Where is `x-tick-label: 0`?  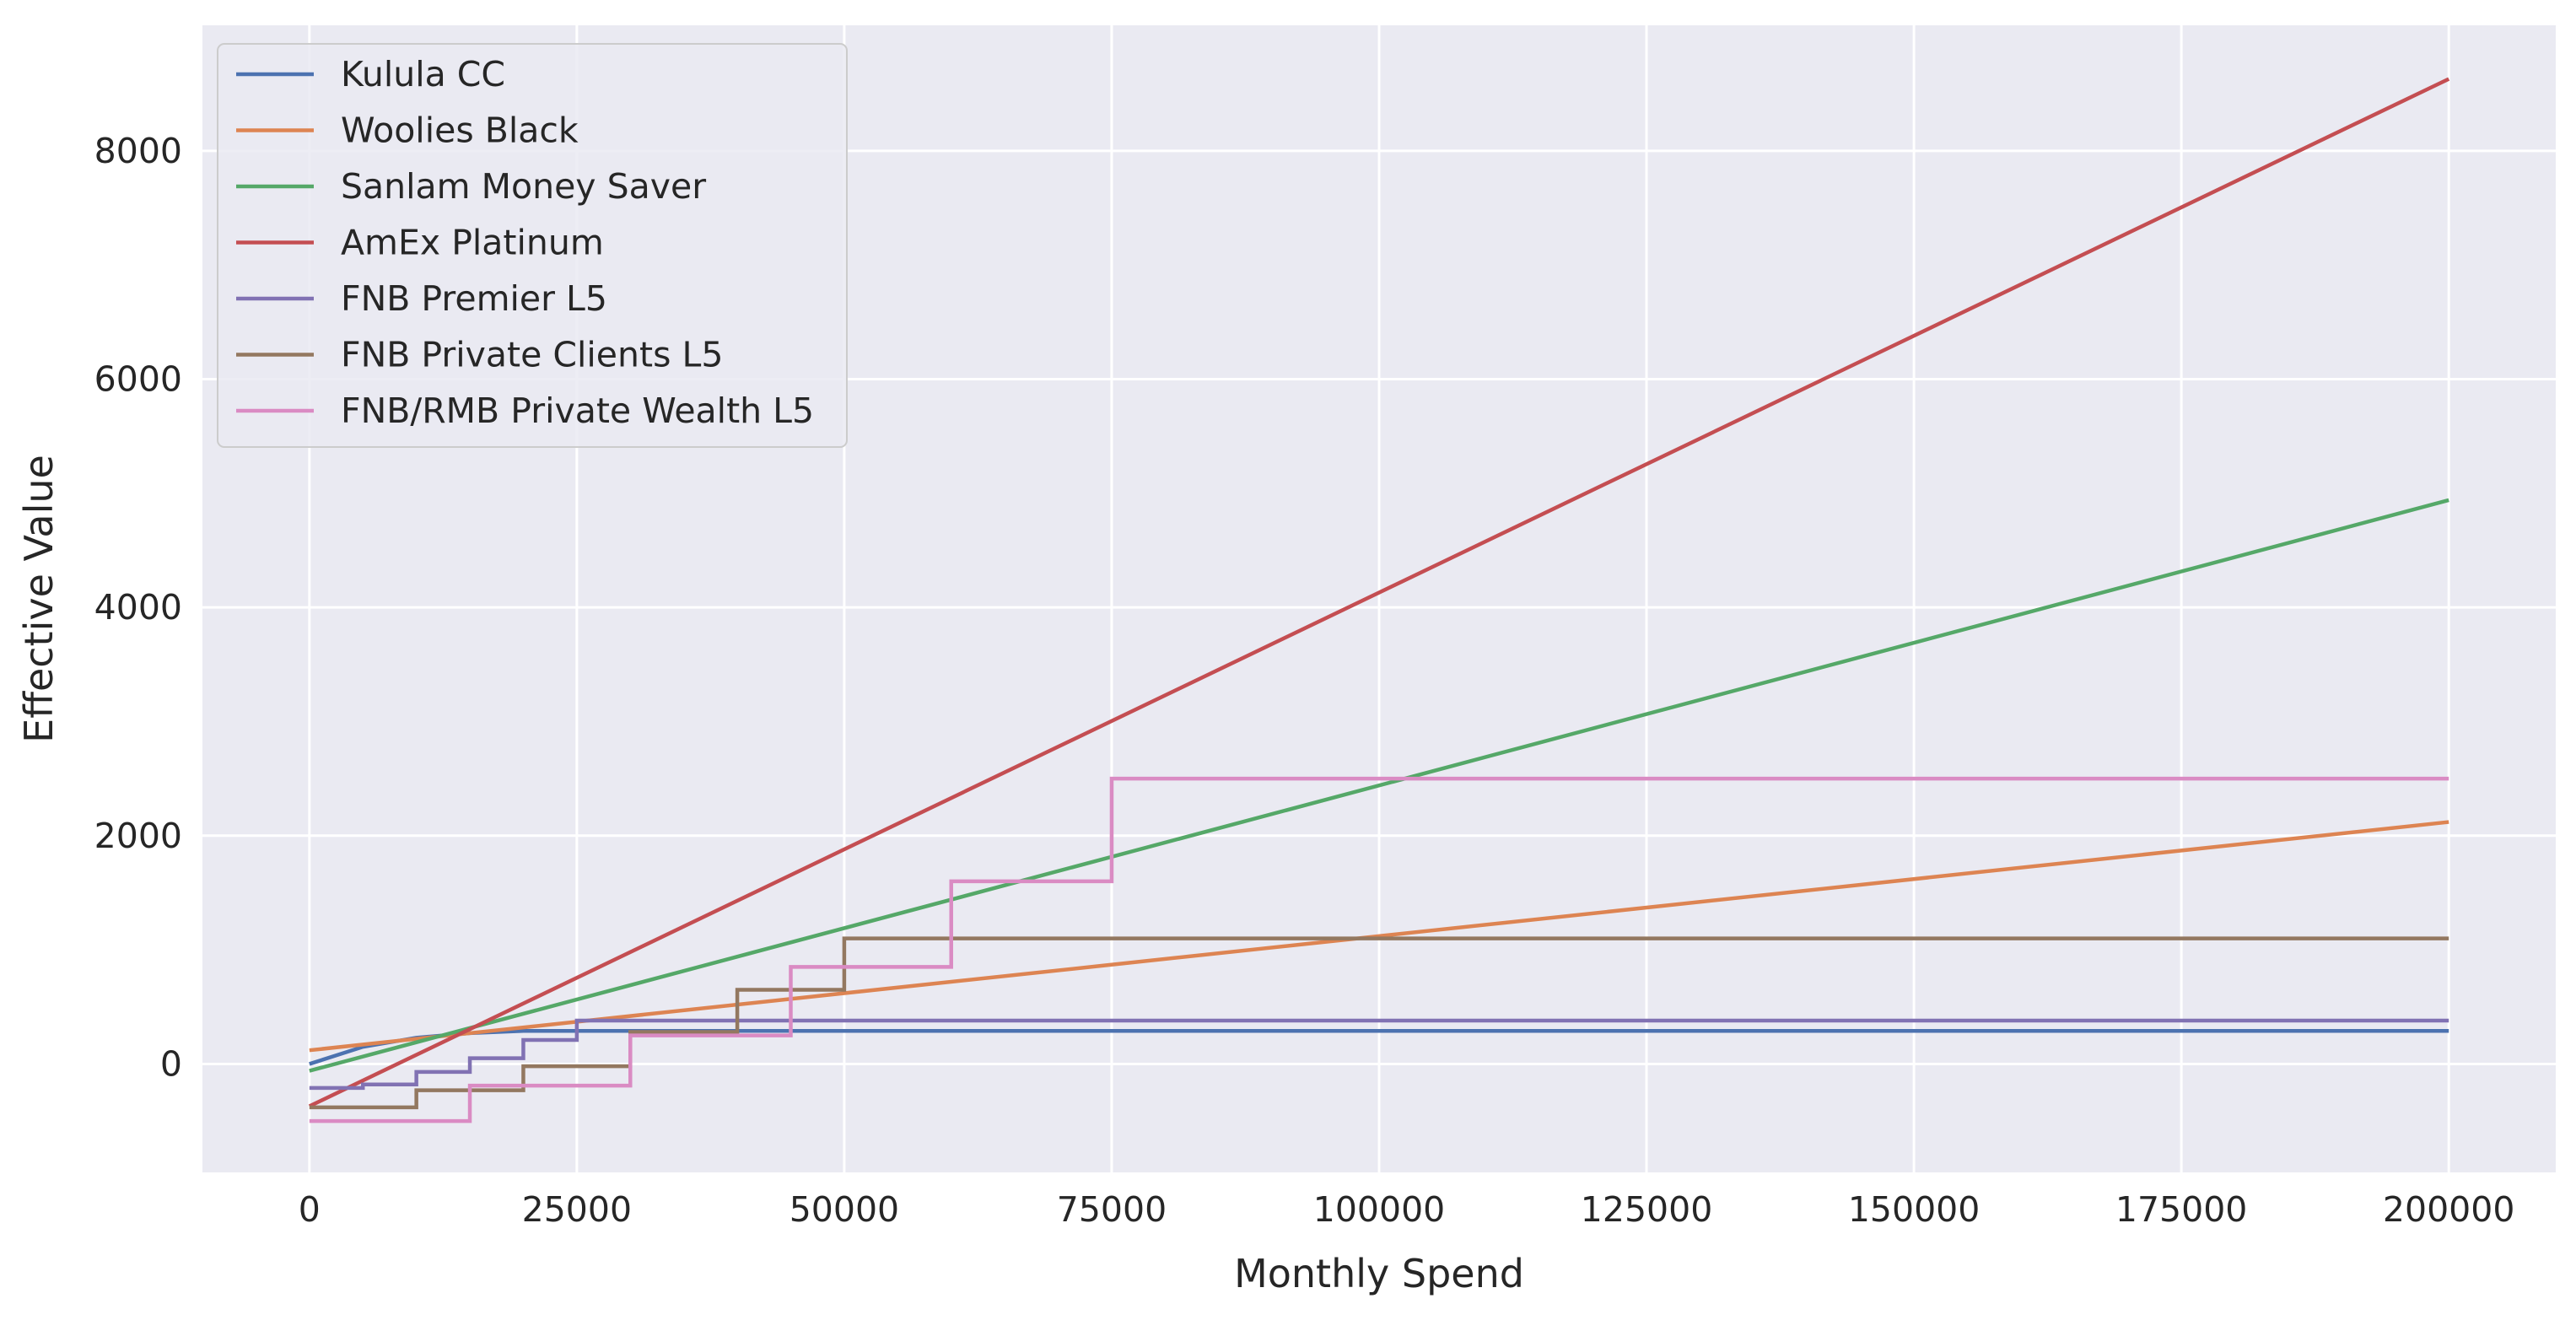 x-tick-label: 0 is located at coordinates (310, 1209).